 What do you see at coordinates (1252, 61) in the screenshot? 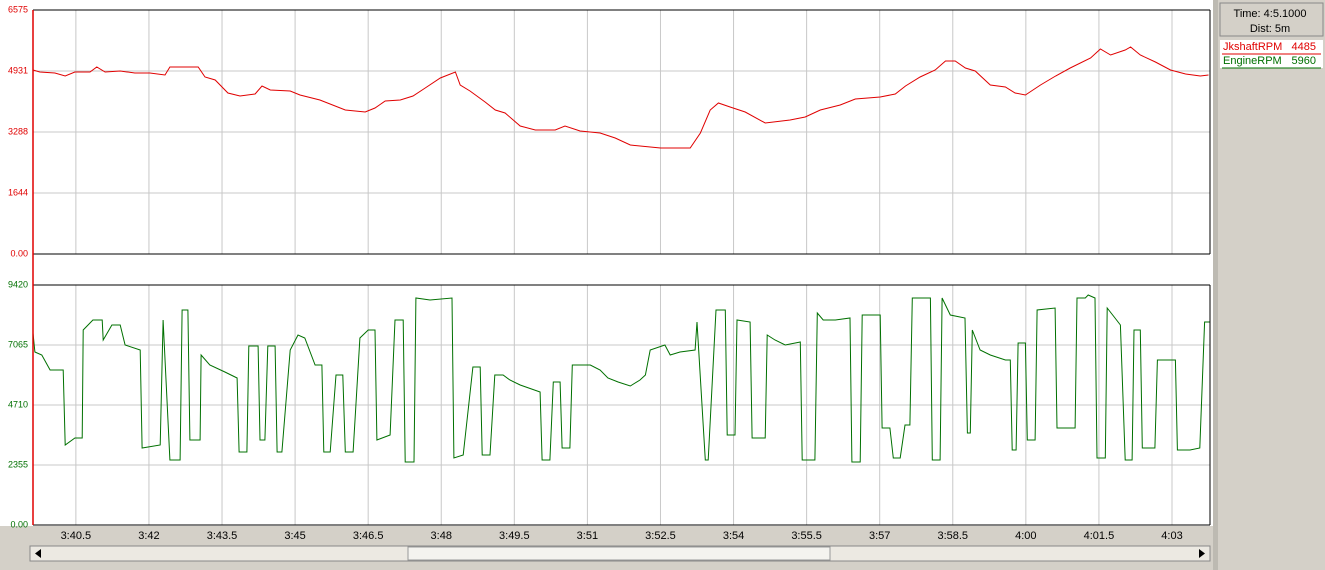
I see `legend-name: EngineRPM` at bounding box center [1252, 61].